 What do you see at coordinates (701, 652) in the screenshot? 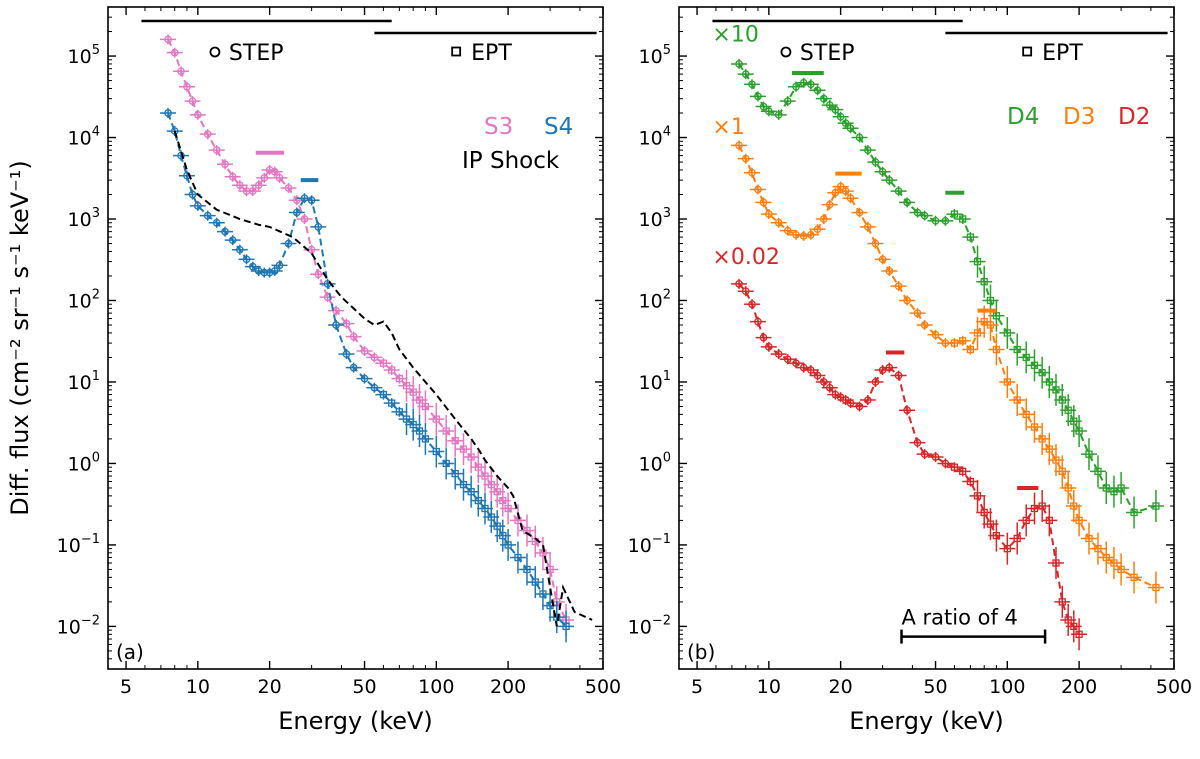
I see `panel-label: (b)` at bounding box center [701, 652].